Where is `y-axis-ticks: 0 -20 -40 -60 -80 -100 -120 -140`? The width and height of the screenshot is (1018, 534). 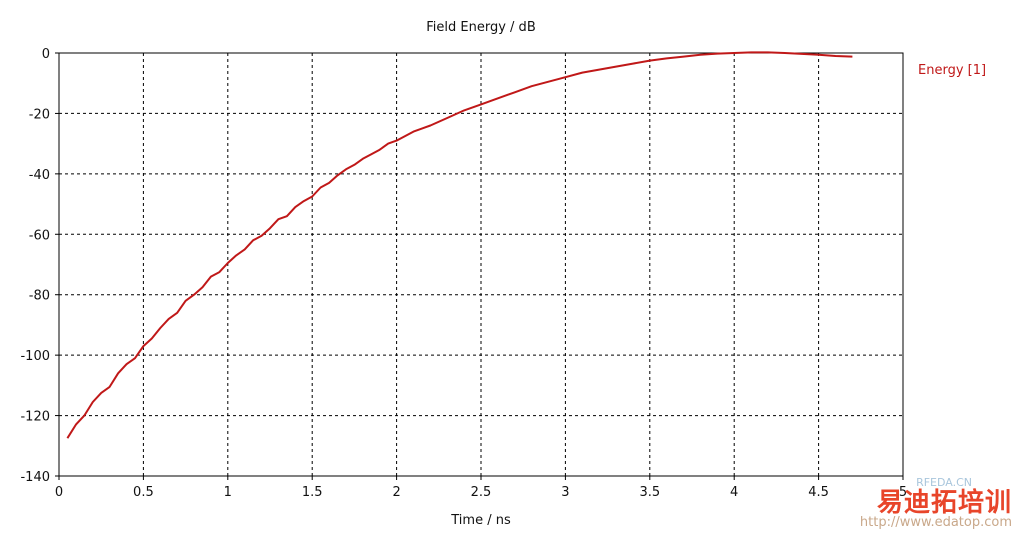 y-axis-ticks: 0 -20 -40 -60 -80 -100 -120 -140 is located at coordinates (39, 266).